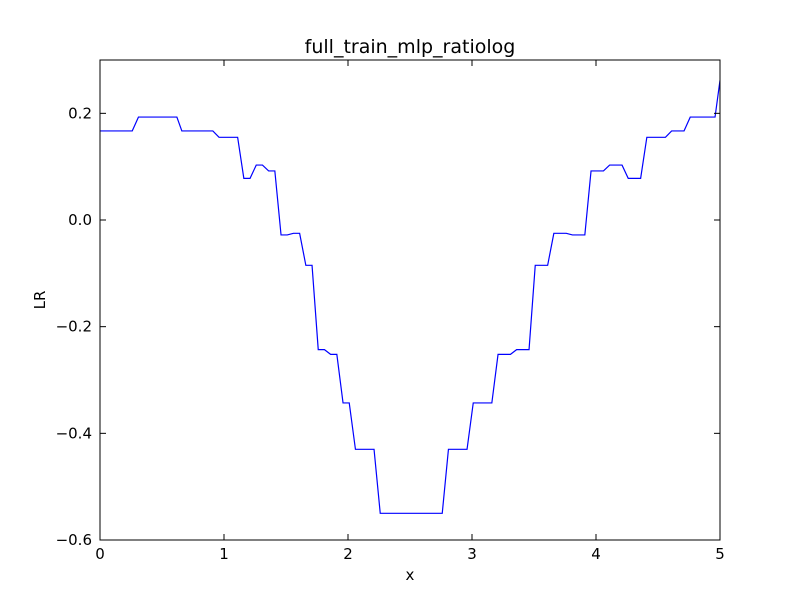  What do you see at coordinates (40, 300) in the screenshot?
I see `y-axis-label: LR` at bounding box center [40, 300].